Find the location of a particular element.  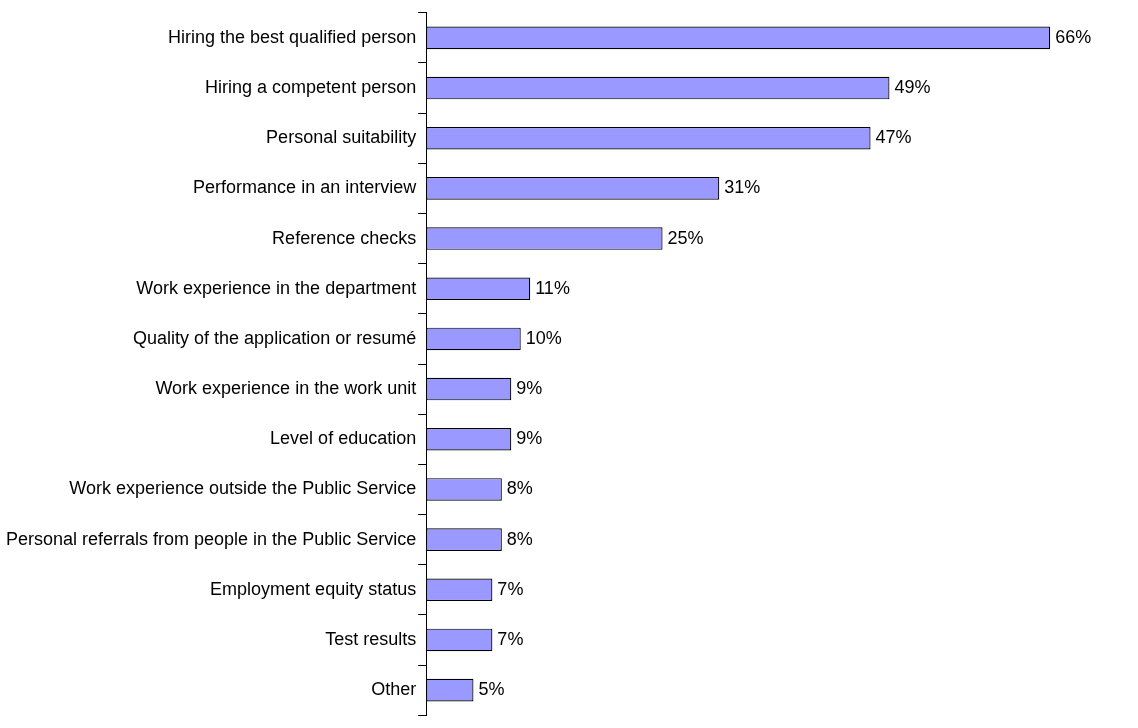

y-tick-label: Level of education is located at coordinates (343, 438).